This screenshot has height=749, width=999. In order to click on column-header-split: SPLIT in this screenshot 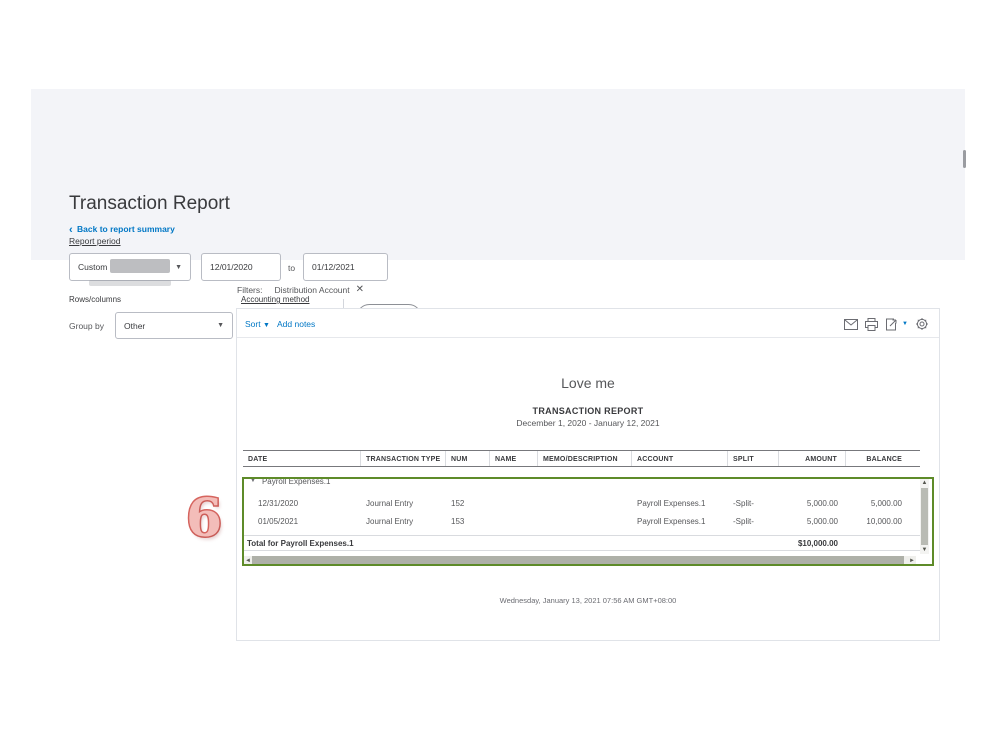, I will do `click(753, 458)`.